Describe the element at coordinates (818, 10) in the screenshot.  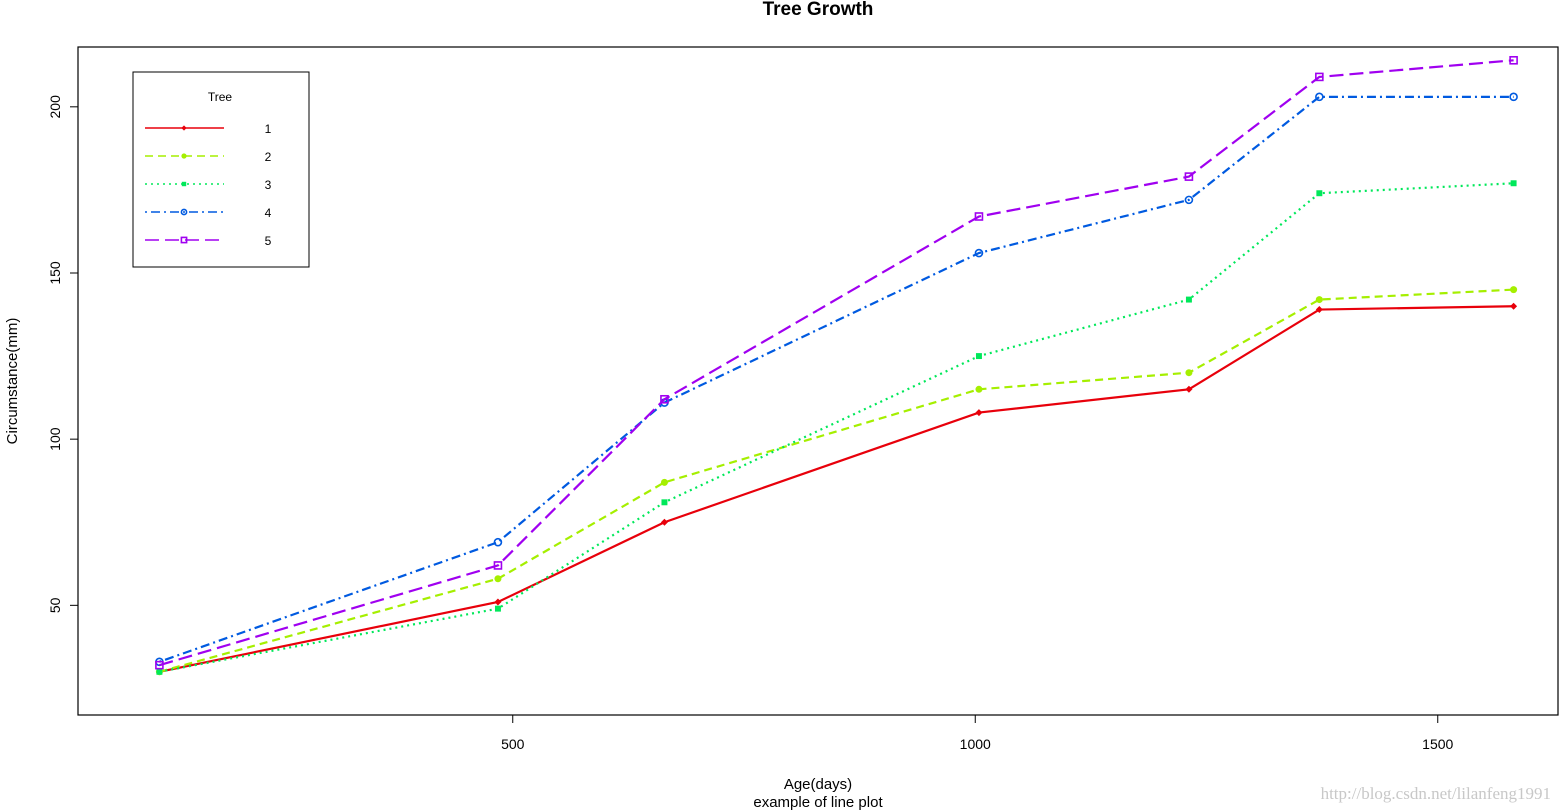
I see `chart-title: Tree Growth` at that location.